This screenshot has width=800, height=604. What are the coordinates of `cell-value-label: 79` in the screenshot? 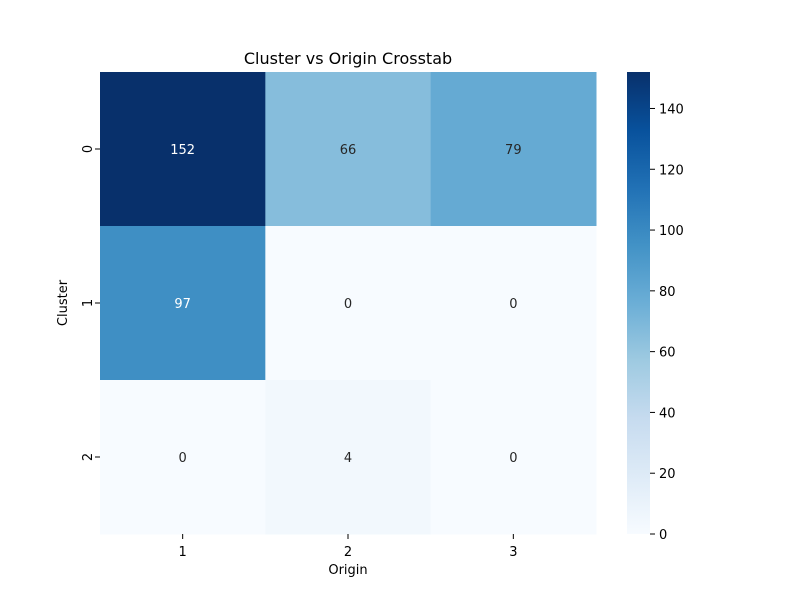 It's located at (513, 150).